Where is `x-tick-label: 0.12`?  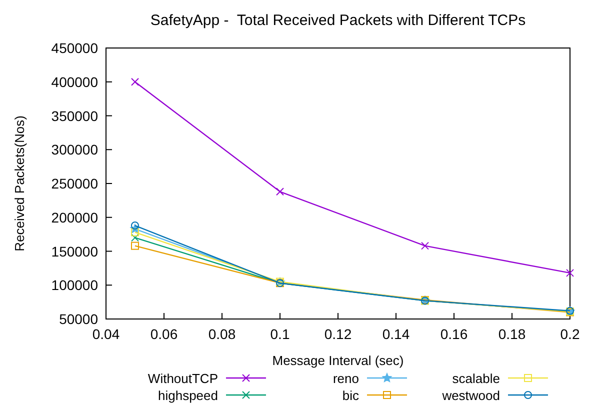
x-tick-label: 0.12 is located at coordinates (338, 334).